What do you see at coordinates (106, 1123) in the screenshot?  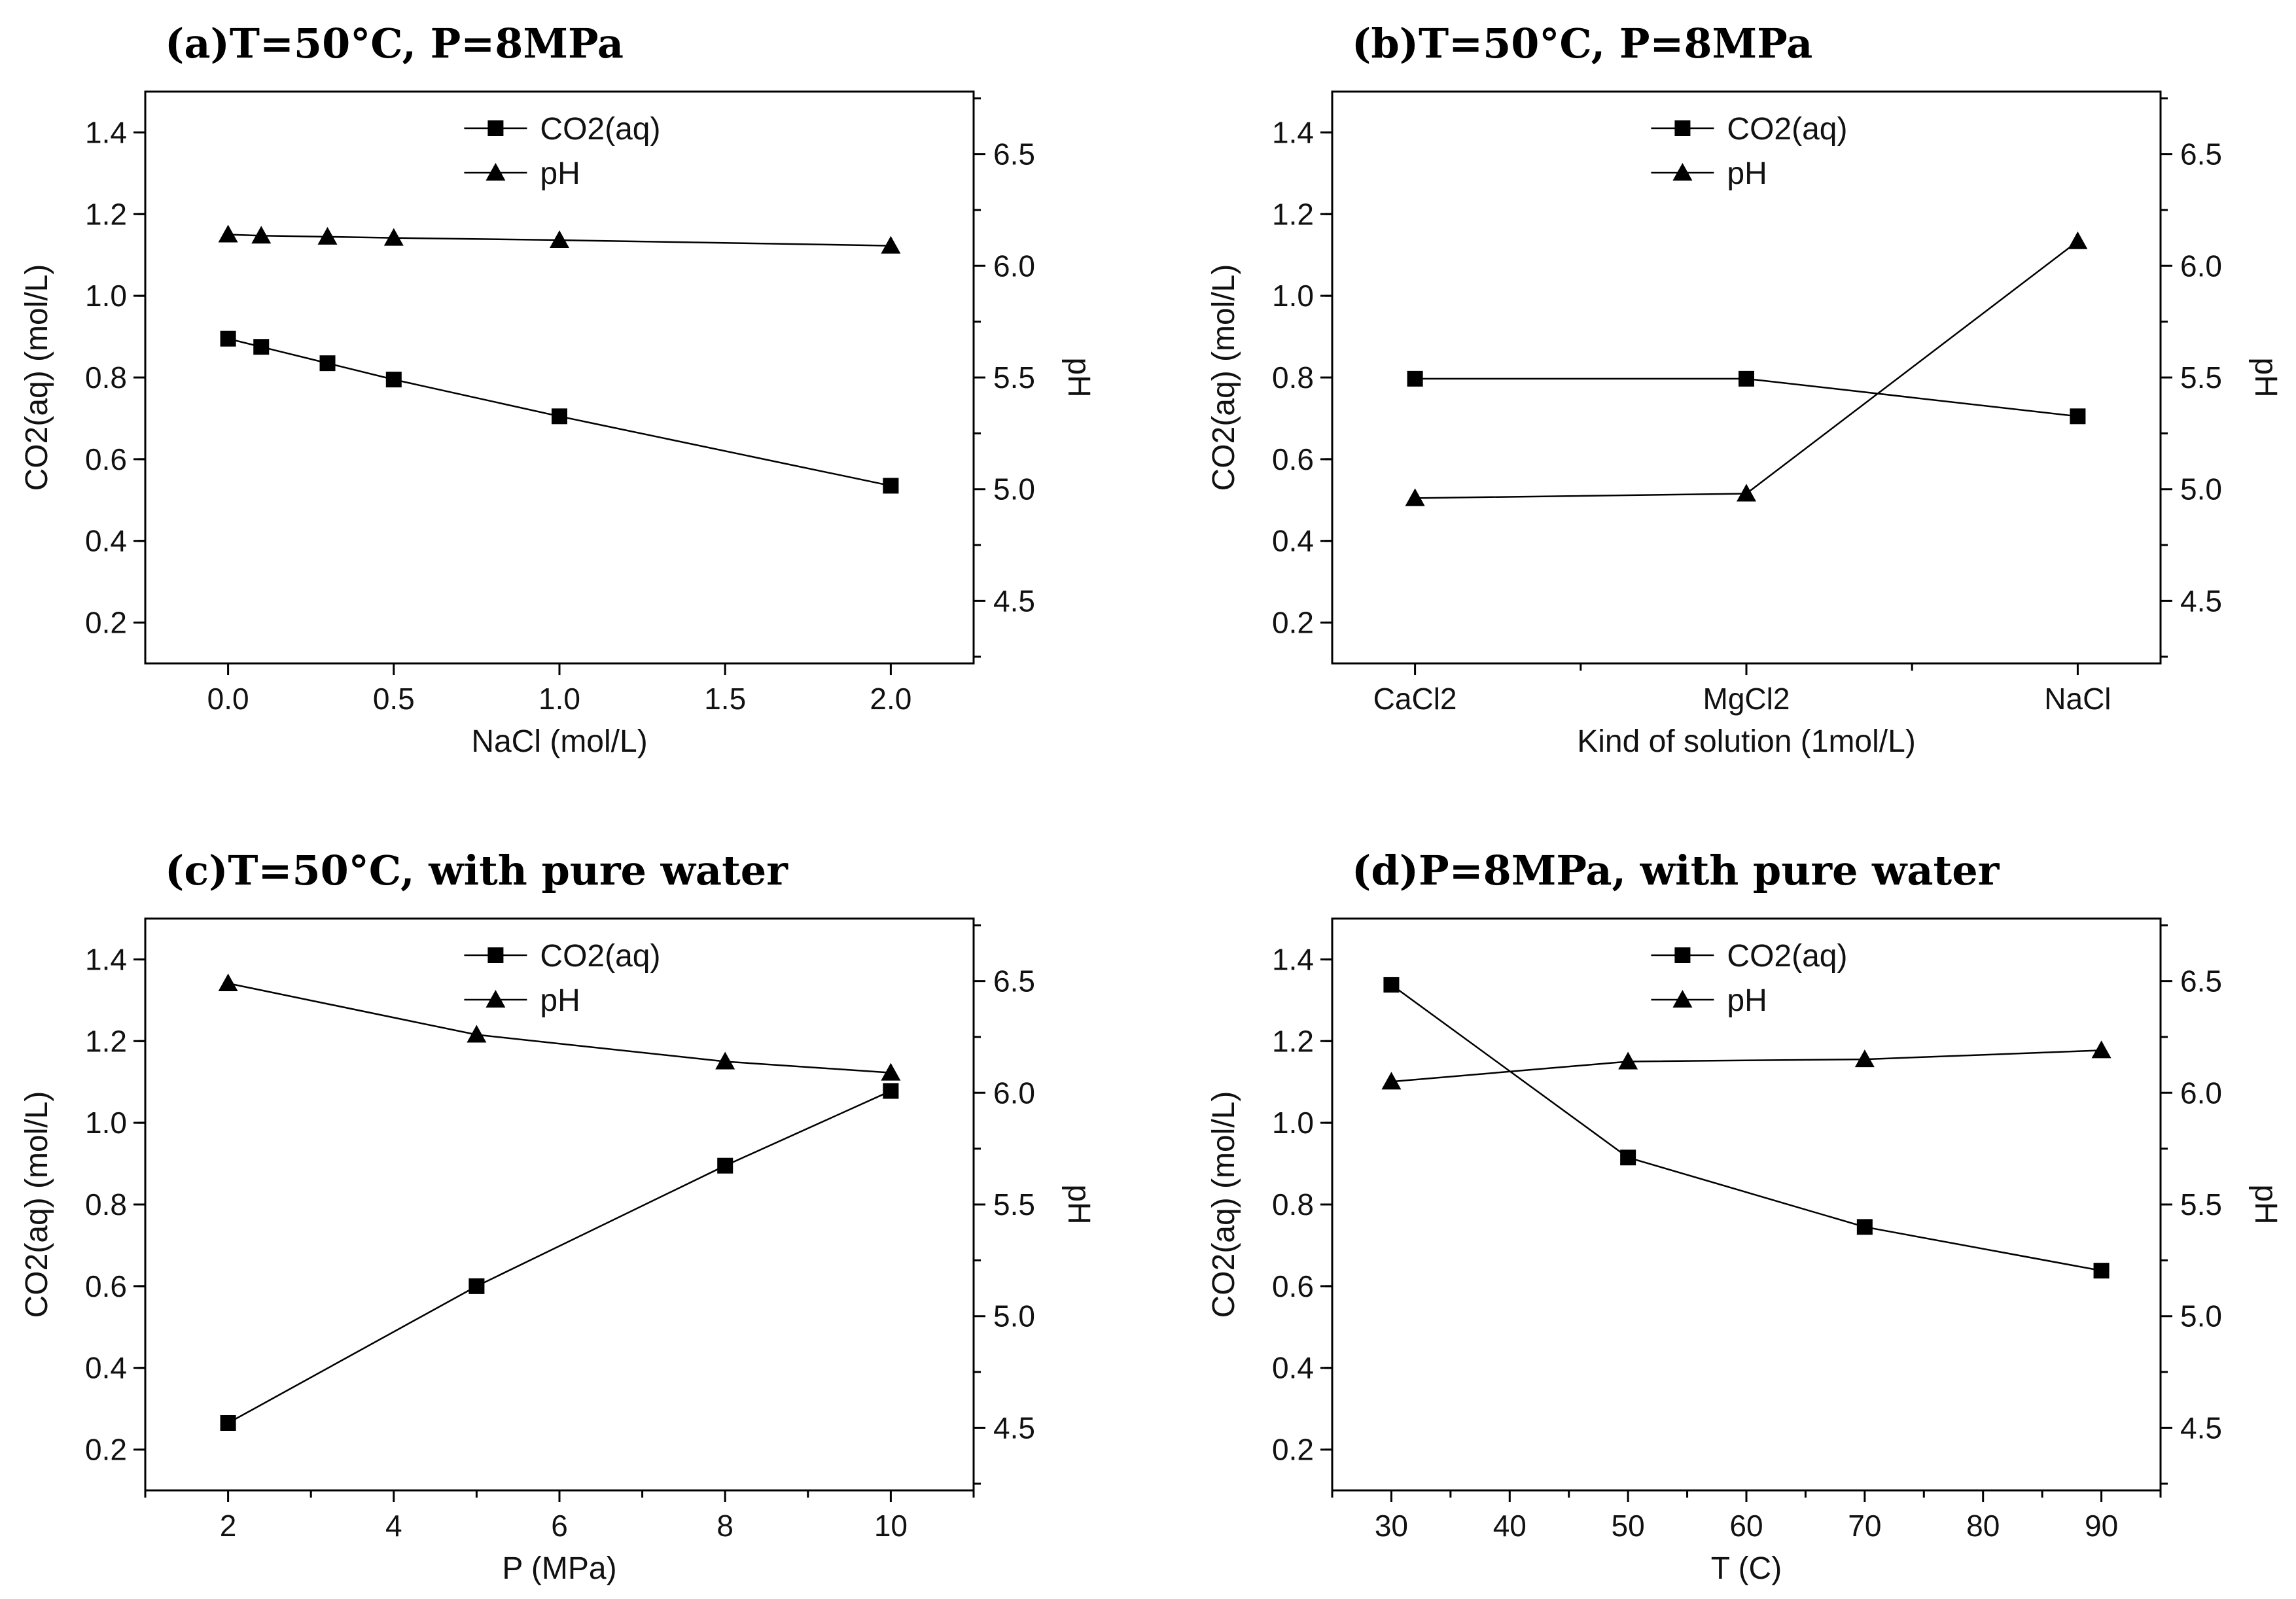 I see `y-tick-label: 1.0` at bounding box center [106, 1123].